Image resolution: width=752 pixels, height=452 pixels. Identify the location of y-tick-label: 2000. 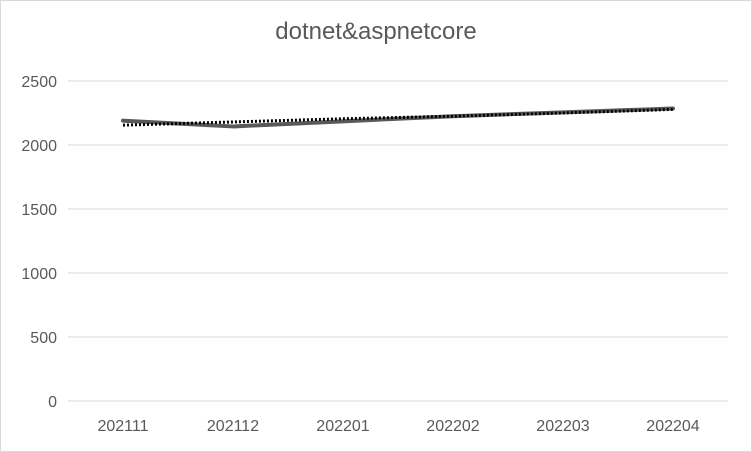
(39, 146).